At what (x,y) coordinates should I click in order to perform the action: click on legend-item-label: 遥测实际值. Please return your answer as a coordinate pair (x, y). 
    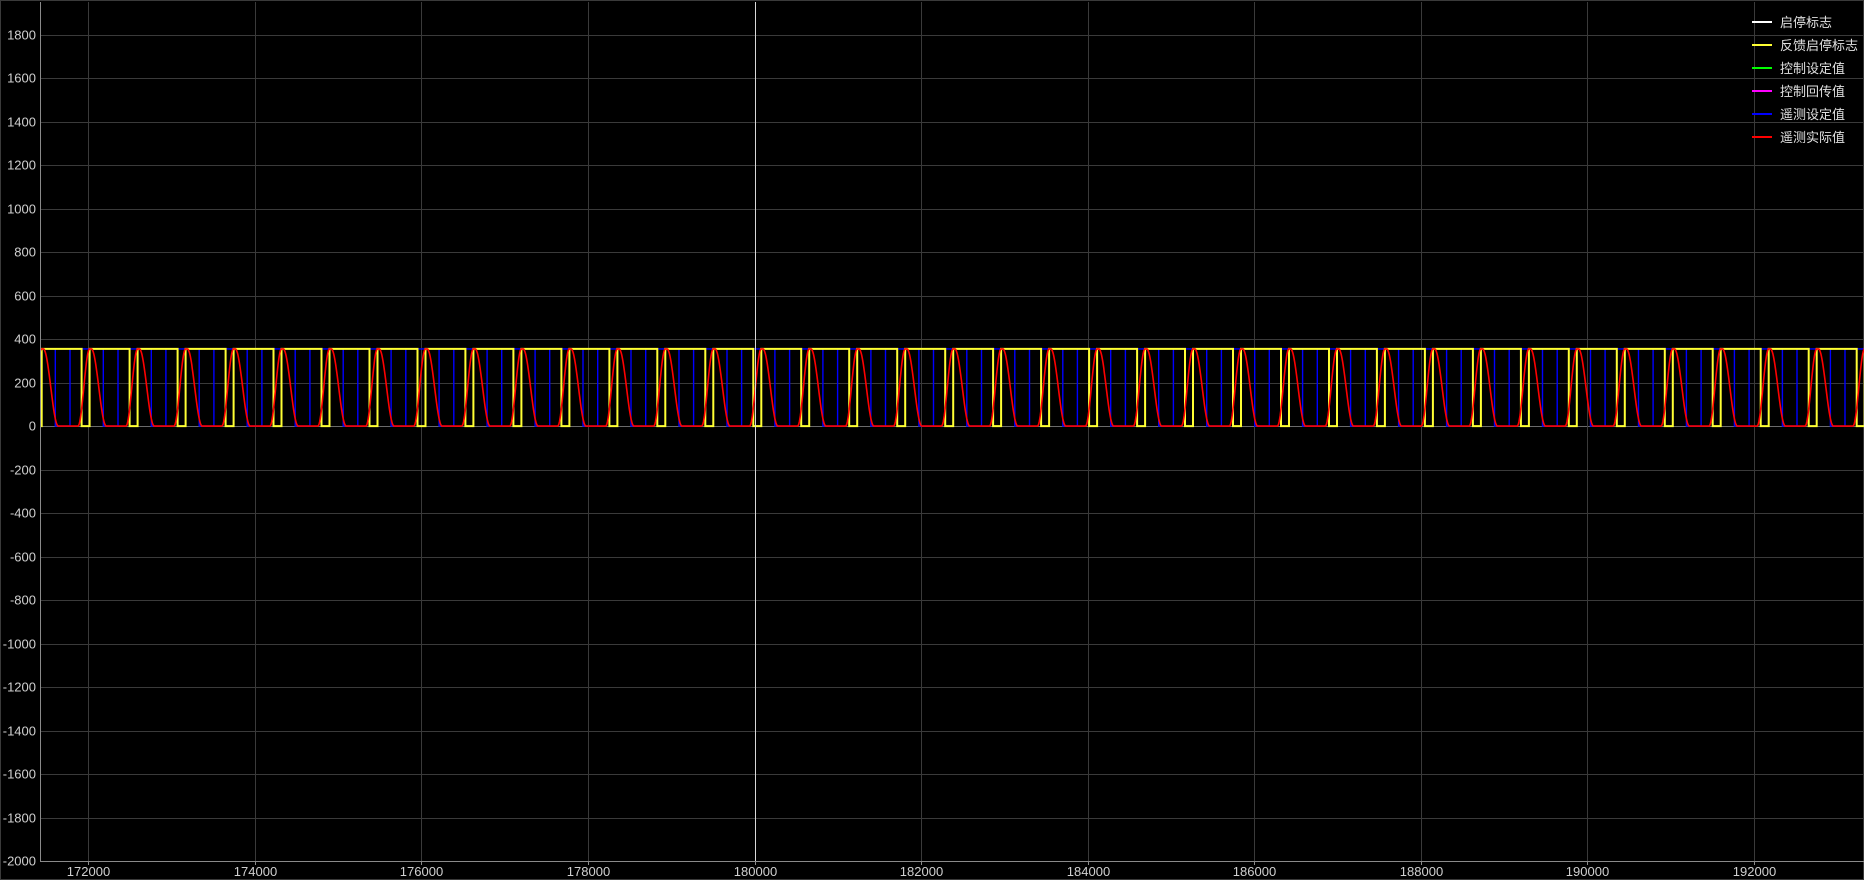
    Looking at the image, I should click on (1812, 138).